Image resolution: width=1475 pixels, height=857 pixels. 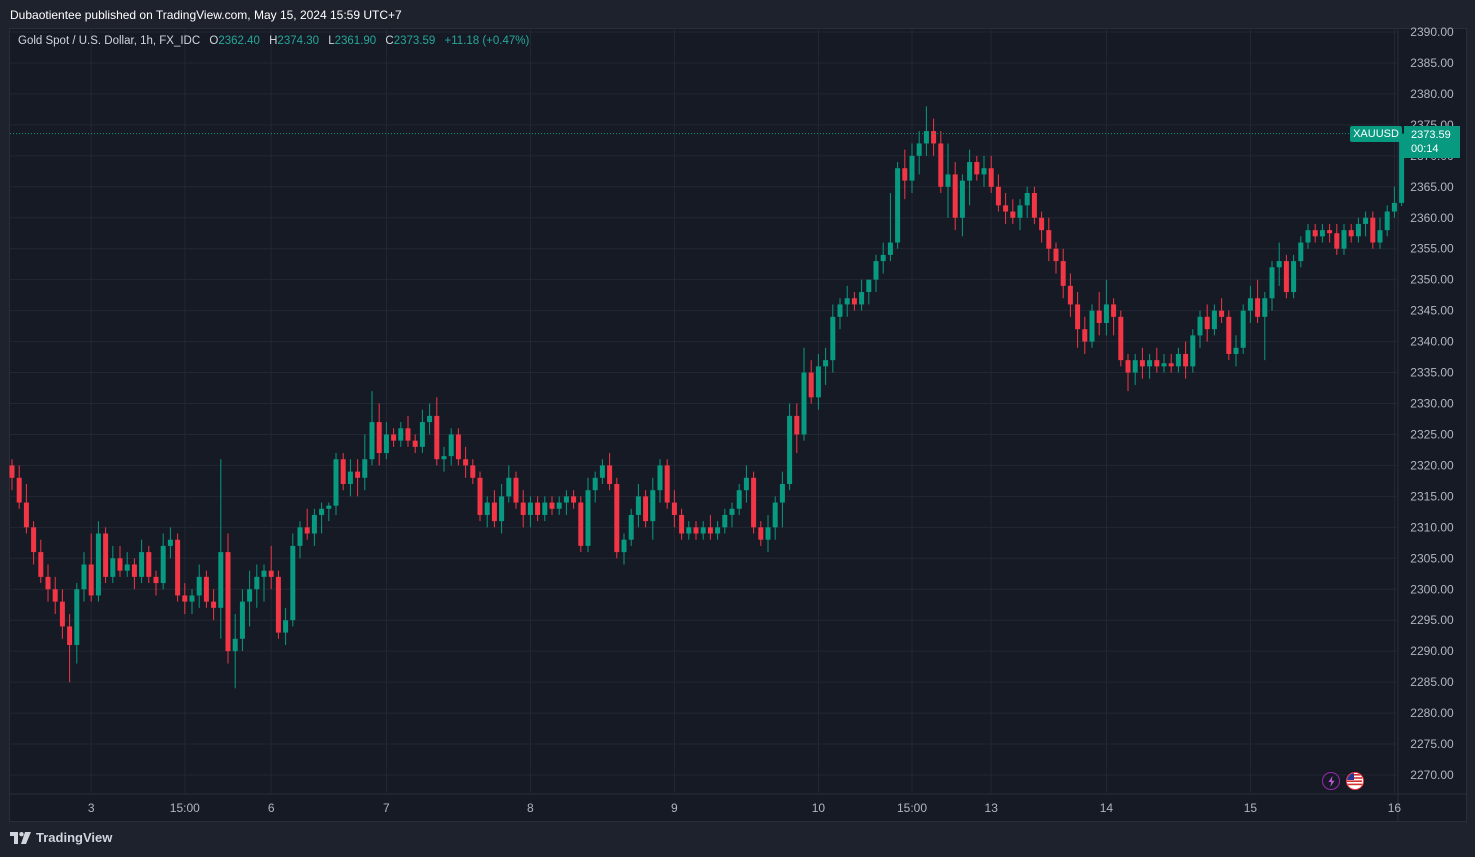 What do you see at coordinates (109, 41) in the screenshot?
I see `instrument-title: Gold Spot / U.S. Dollar, 1h, FX_IDC` at bounding box center [109, 41].